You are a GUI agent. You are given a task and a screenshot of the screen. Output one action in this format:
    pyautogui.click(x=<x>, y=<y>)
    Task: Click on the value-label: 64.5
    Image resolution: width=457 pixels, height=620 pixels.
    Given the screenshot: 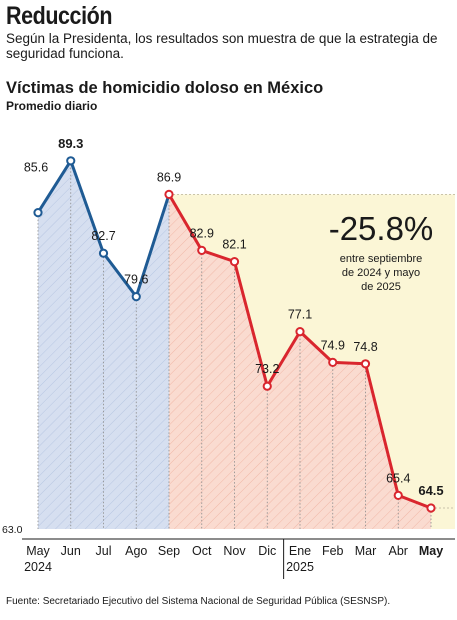 What is the action you would take?
    pyautogui.click(x=430, y=490)
    